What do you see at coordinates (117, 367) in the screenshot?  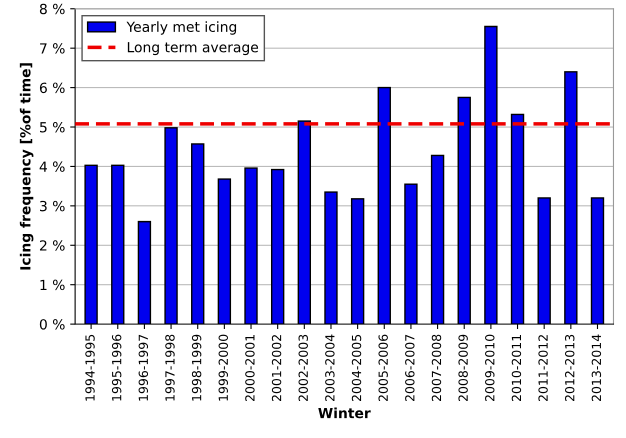 I see `x-tick-label: 1995-1996` at bounding box center [117, 367].